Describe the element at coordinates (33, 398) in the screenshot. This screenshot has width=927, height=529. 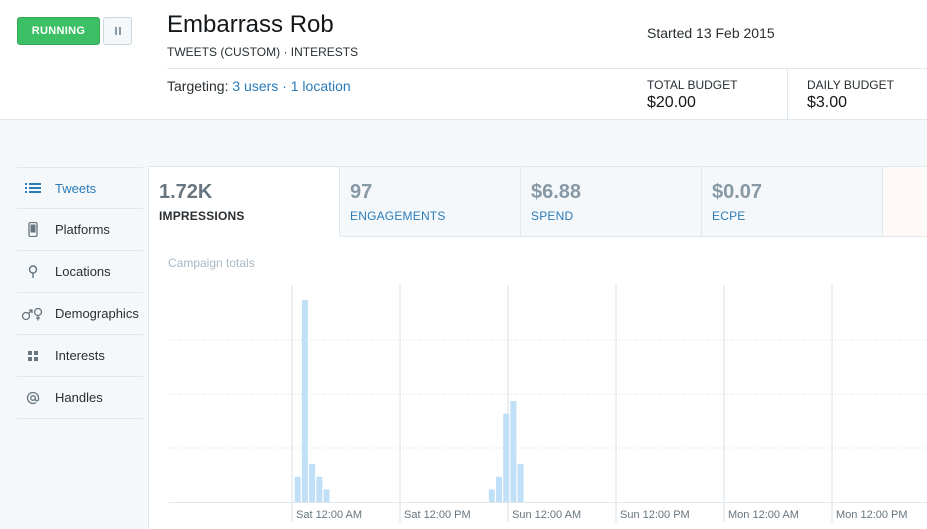
I see `at-icon` at that location.